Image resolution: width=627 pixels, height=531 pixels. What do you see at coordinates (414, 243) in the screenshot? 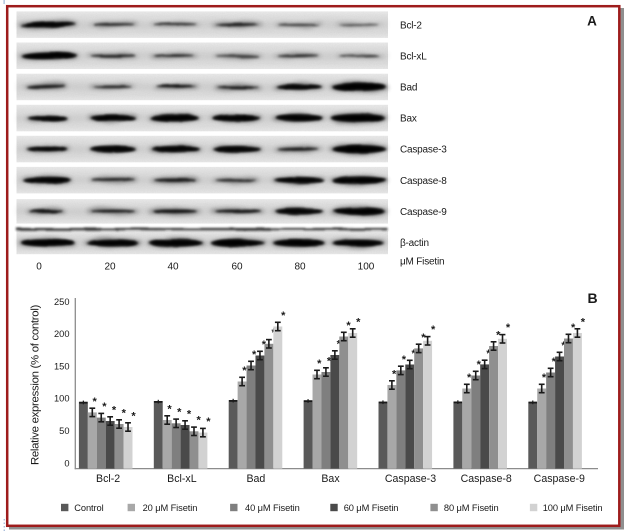
I see `svg-text: β-actin` at bounding box center [414, 243].